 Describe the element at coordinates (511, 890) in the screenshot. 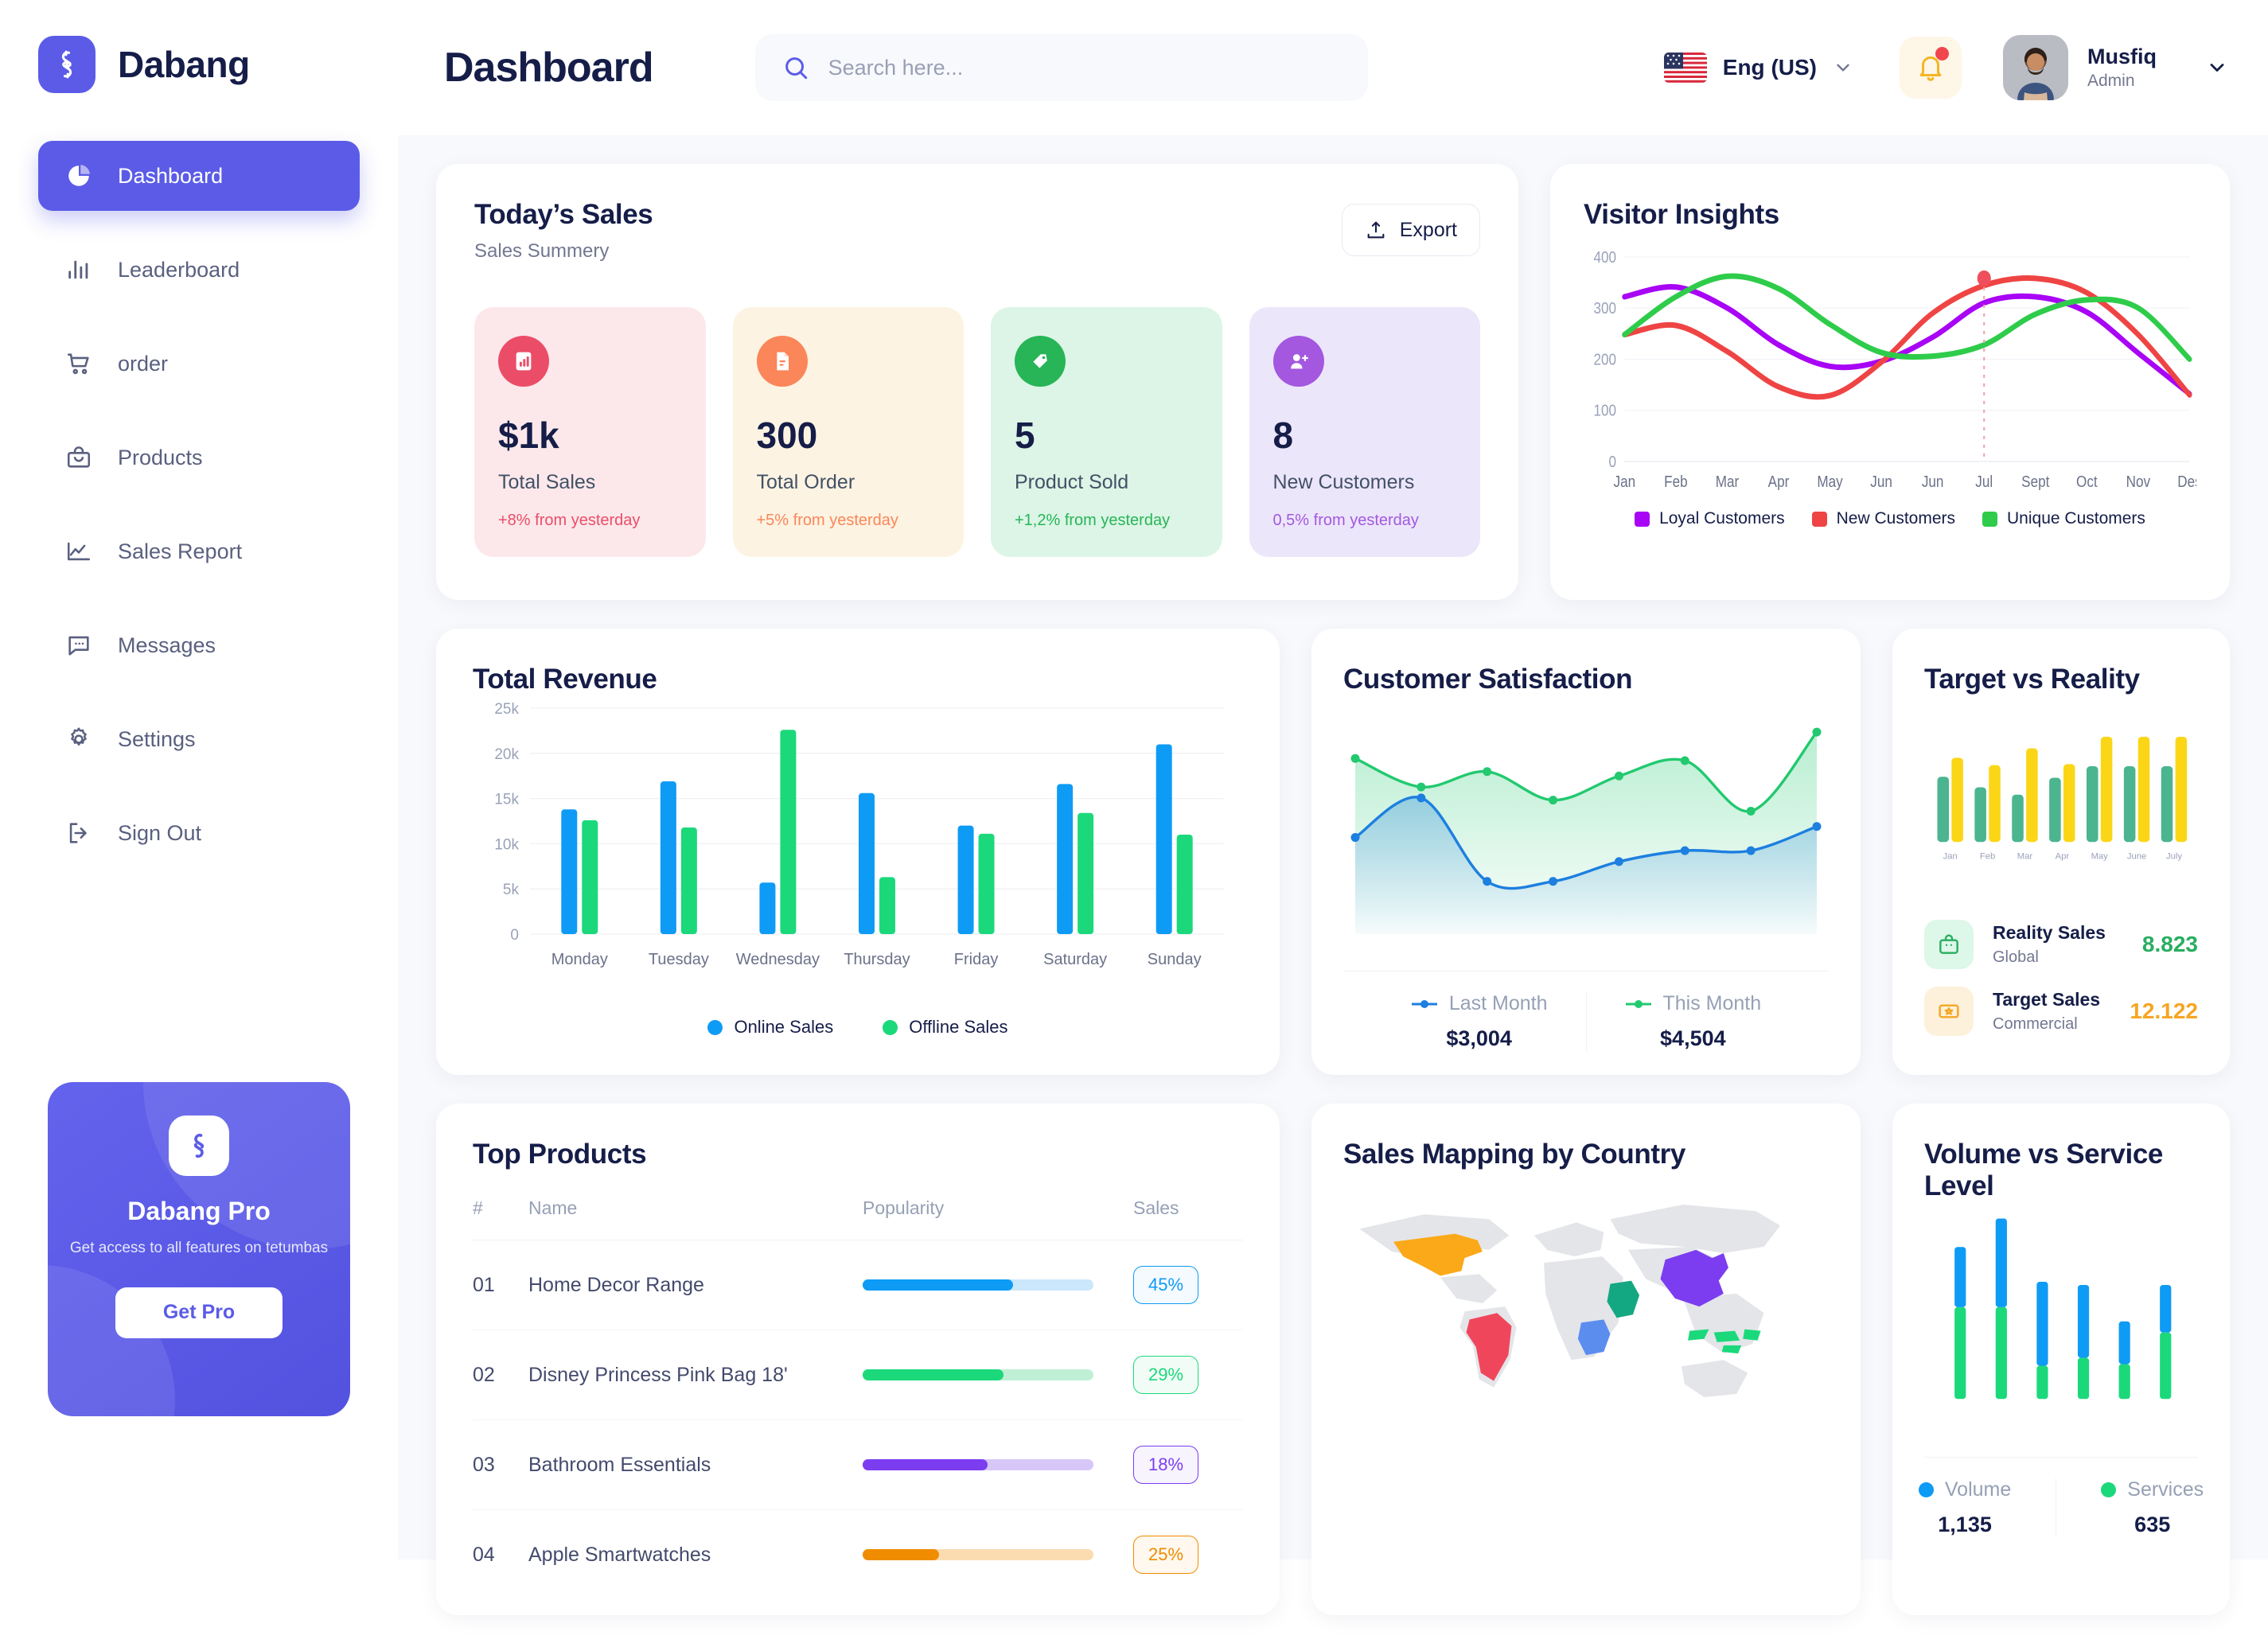

I see `svg-text: 5k` at that location.